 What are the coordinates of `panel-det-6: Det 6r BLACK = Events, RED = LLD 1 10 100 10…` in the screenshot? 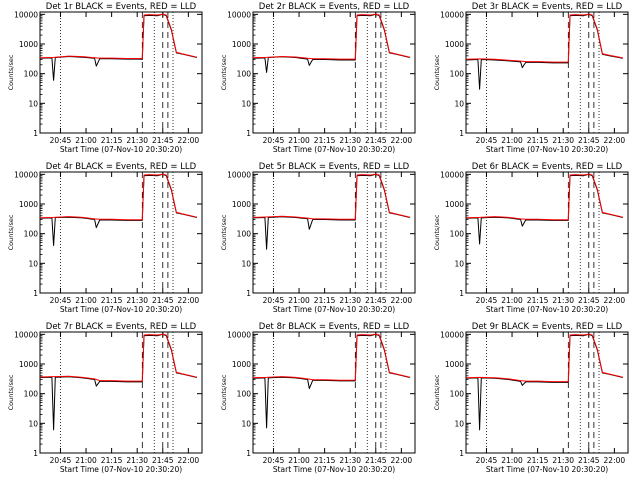 It's located at (531, 238).